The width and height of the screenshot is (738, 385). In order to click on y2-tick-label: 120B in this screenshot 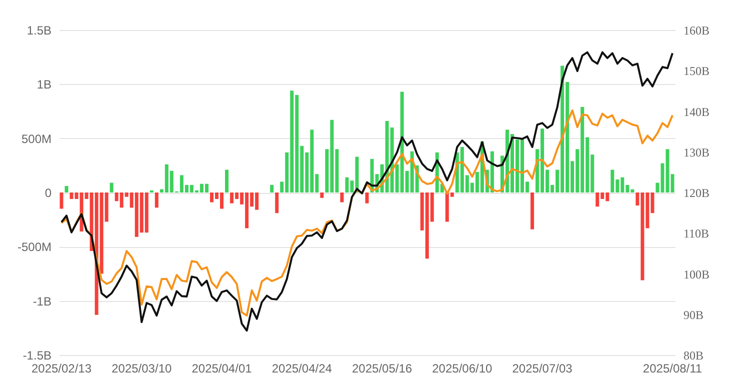, I will do `click(697, 193)`.